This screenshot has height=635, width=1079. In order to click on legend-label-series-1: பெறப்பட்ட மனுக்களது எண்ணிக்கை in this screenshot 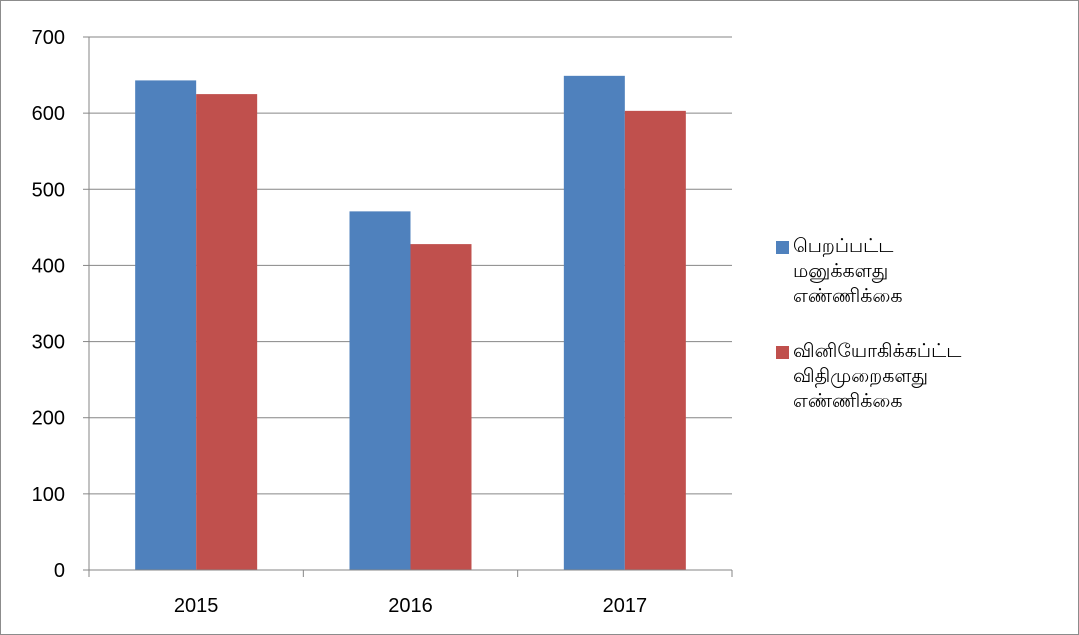, I will do `click(848, 271)`.